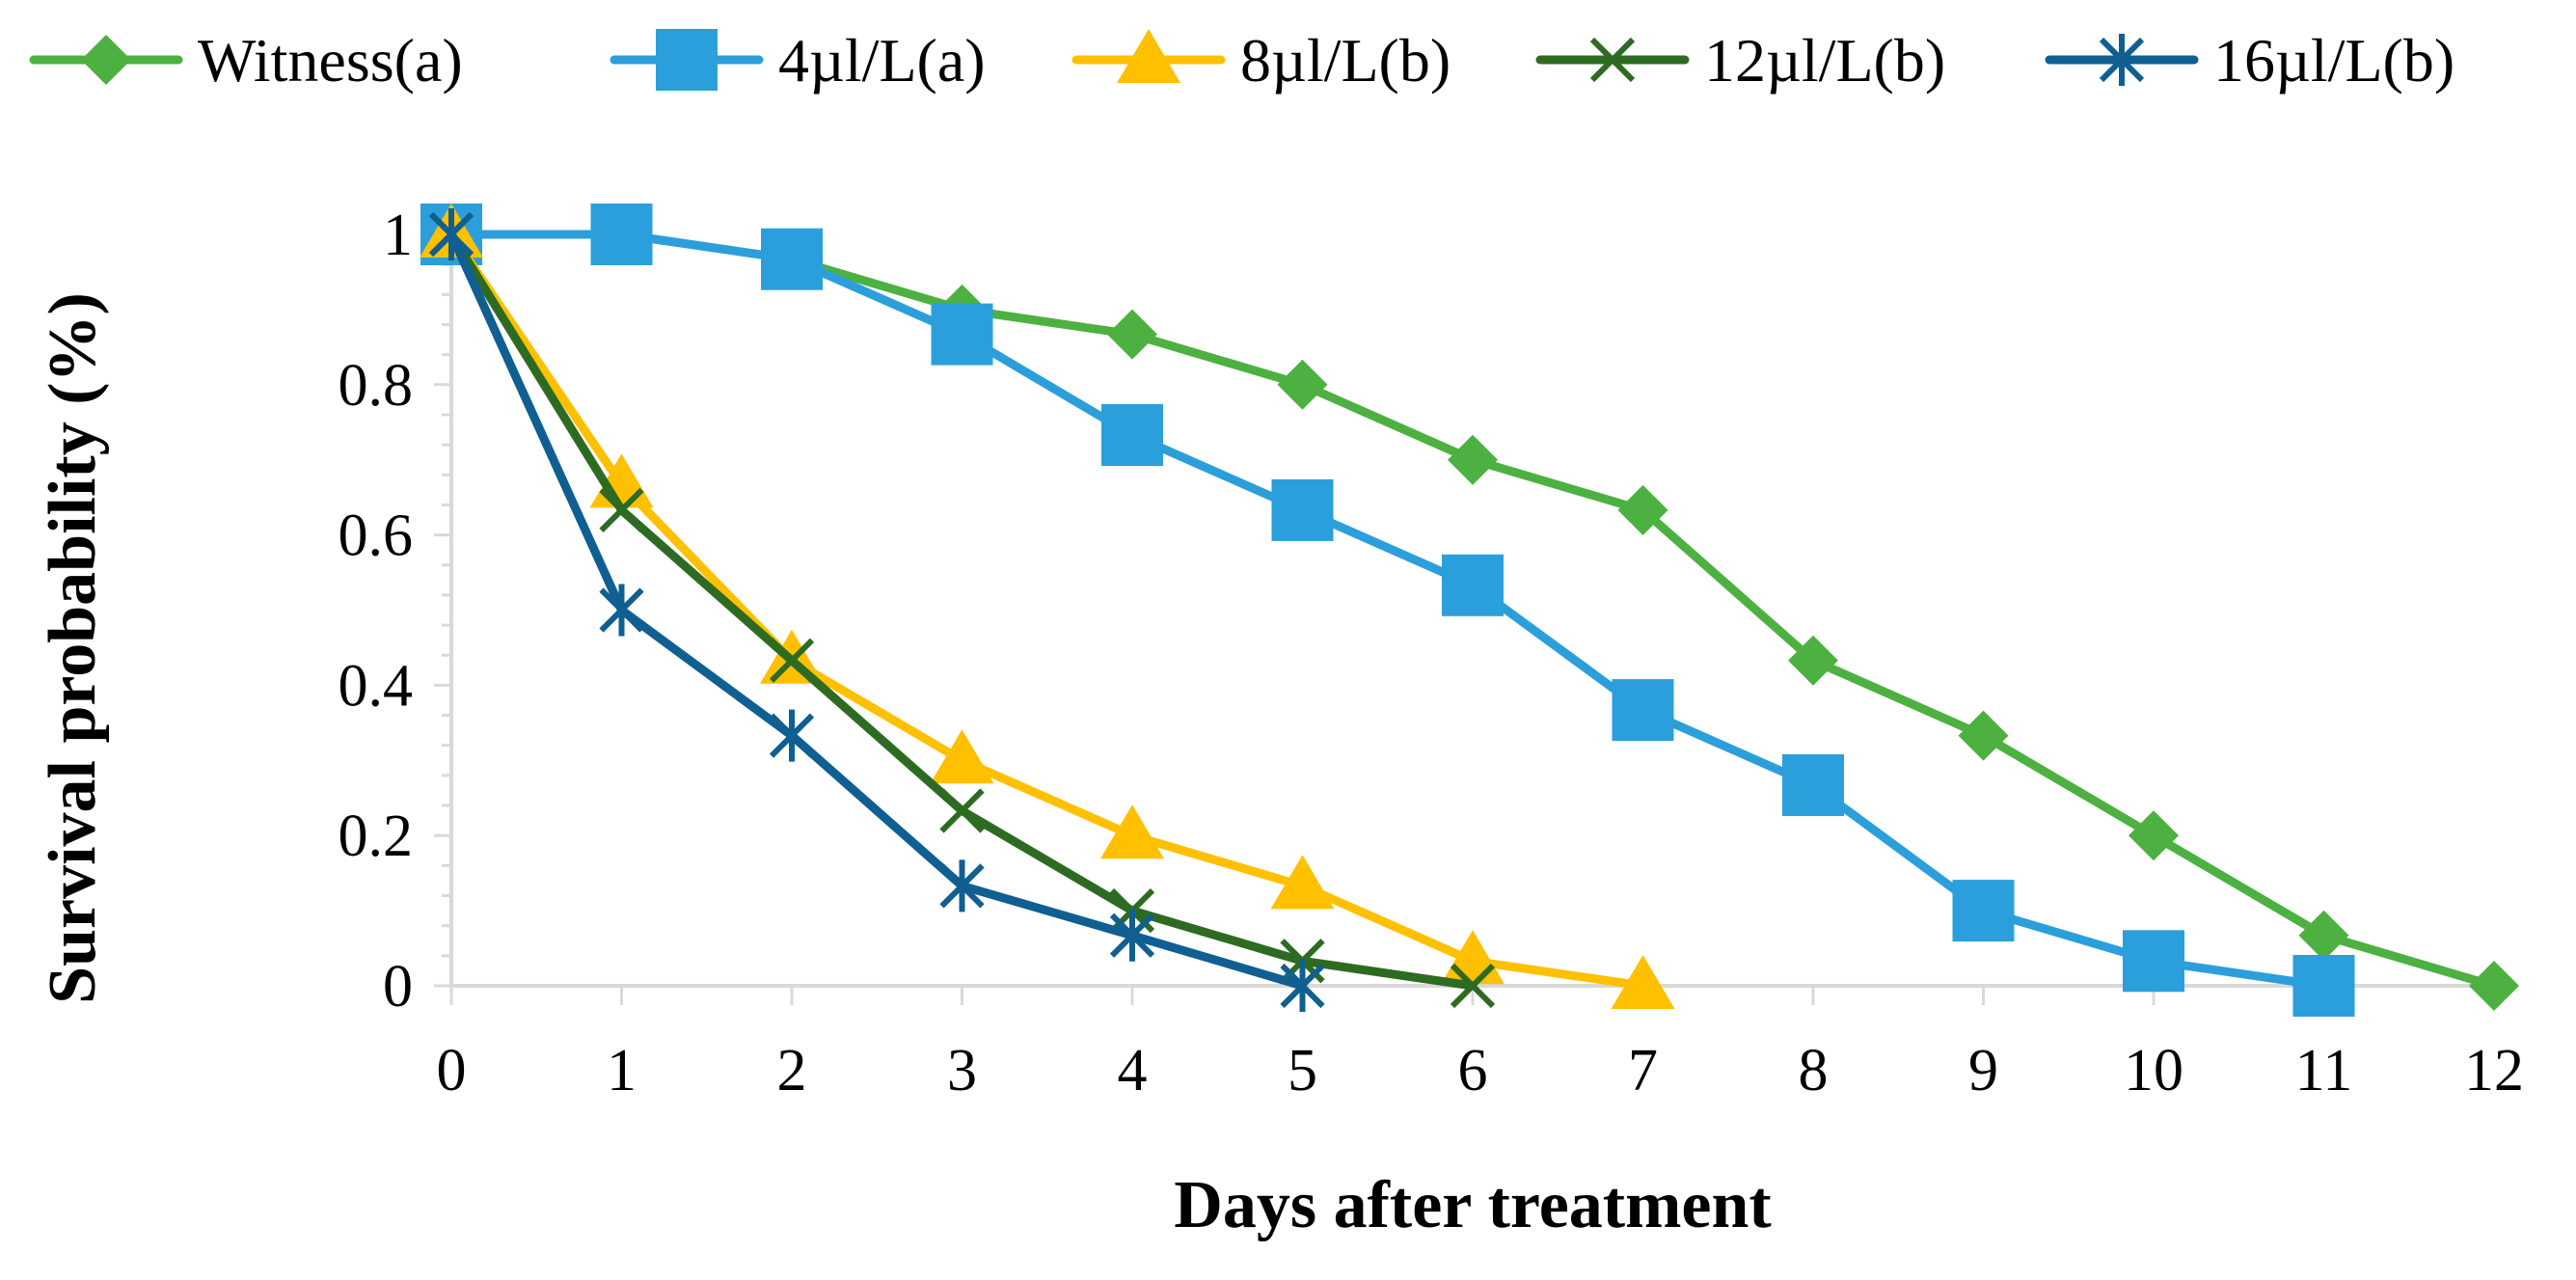  Describe the element at coordinates (330, 60) in the screenshot. I see `legend-label: Witness(a)` at that location.